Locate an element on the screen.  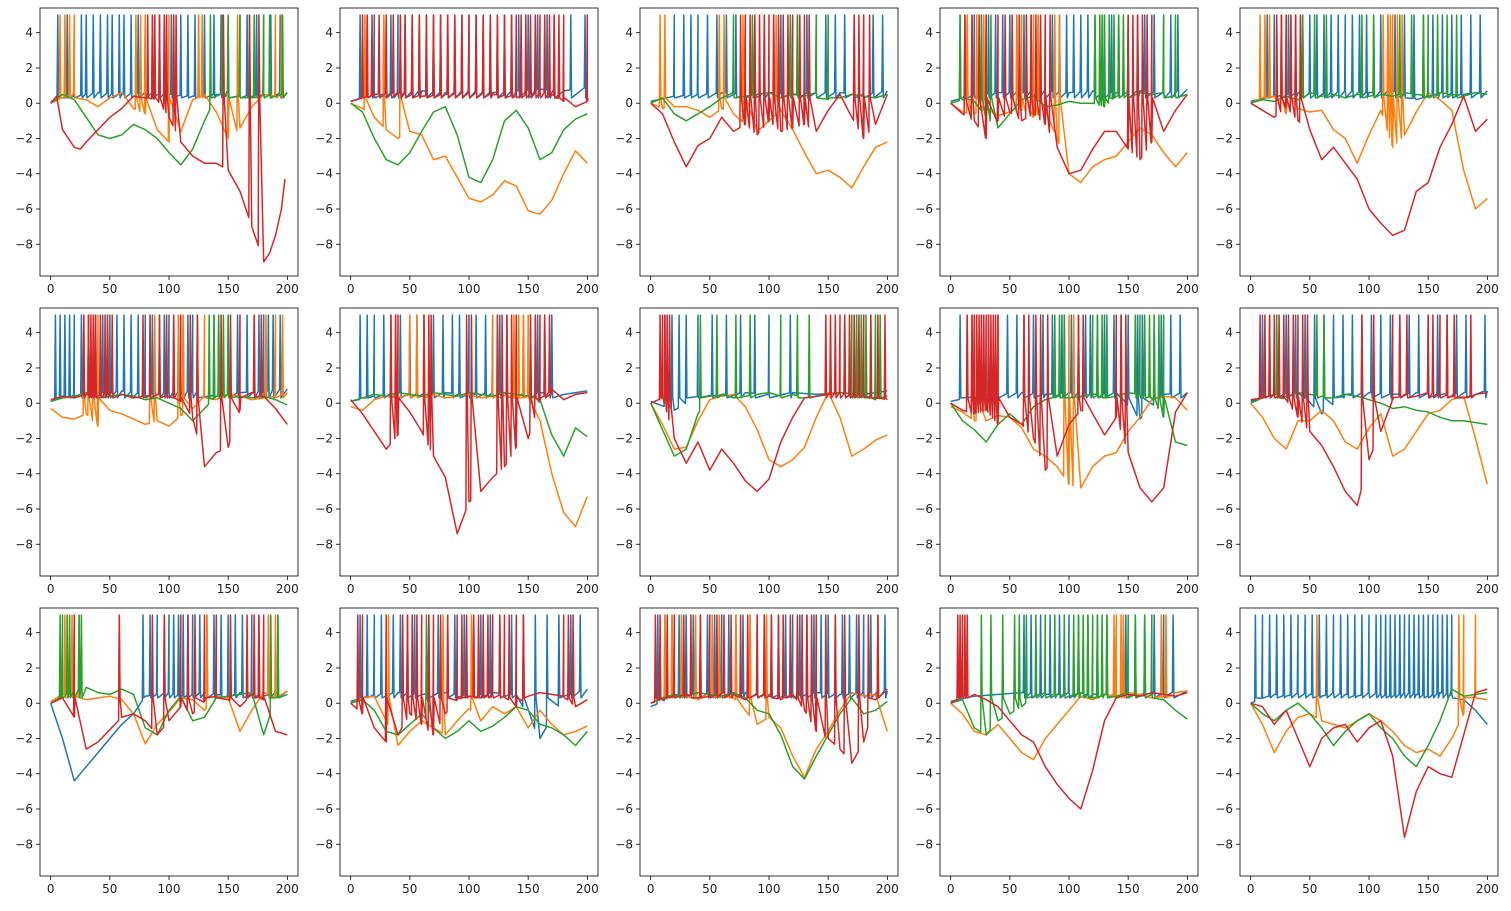
panel-r2c1: 0 50 100 150 200 4 2 0 −2 −4 −6 −8 is located at coordinates (157, 451).